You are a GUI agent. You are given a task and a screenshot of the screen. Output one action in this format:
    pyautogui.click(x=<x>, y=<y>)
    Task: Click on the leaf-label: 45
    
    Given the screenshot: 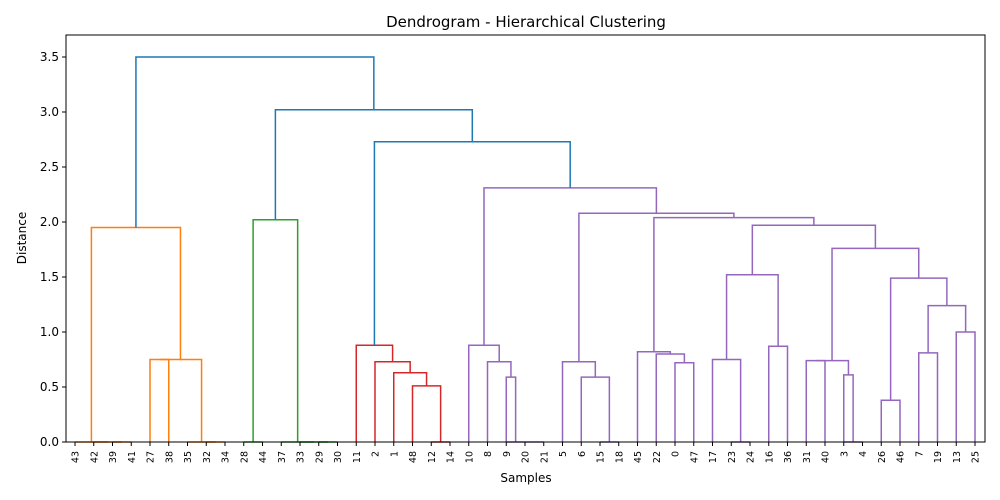 What is the action you would take?
    pyautogui.click(x=638, y=457)
    